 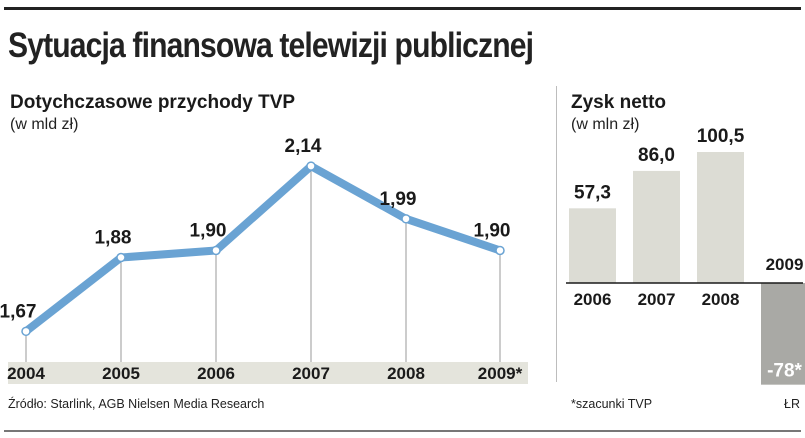 I want to click on point-2007, so click(x=311, y=166).